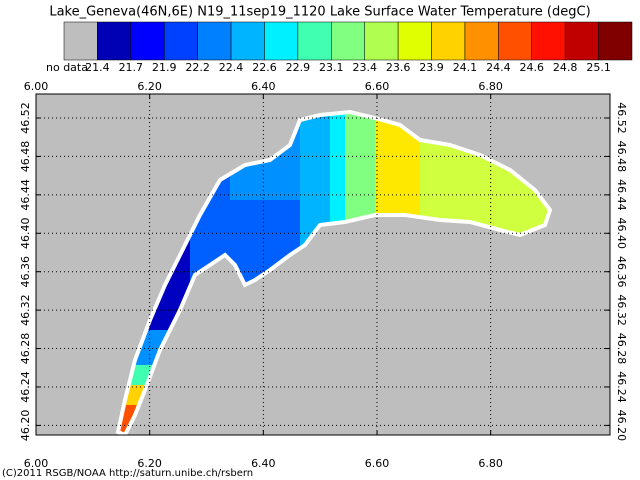  I want to click on y-tick-label-left: 46.28, so click(25, 349).